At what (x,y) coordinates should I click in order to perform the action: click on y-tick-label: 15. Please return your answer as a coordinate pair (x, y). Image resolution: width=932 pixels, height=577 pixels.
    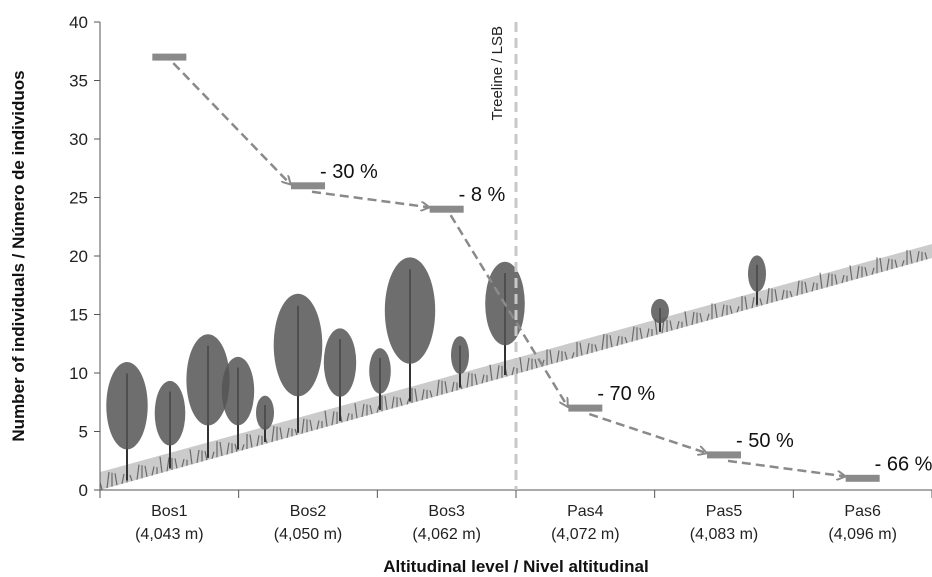
    Looking at the image, I should click on (78, 315).